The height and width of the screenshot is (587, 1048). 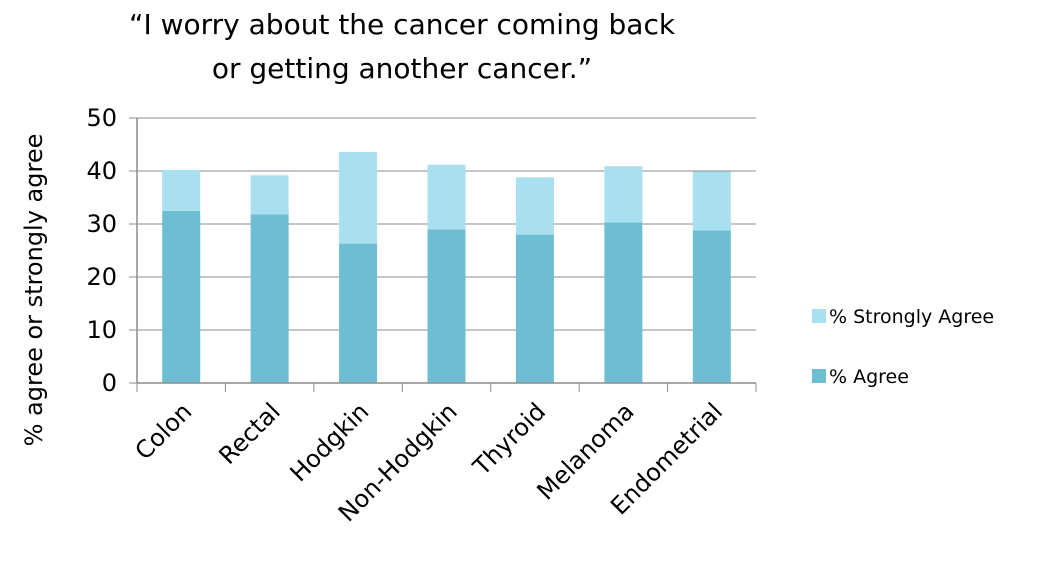 I want to click on x-category-label: Thyroid, so click(x=509, y=439).